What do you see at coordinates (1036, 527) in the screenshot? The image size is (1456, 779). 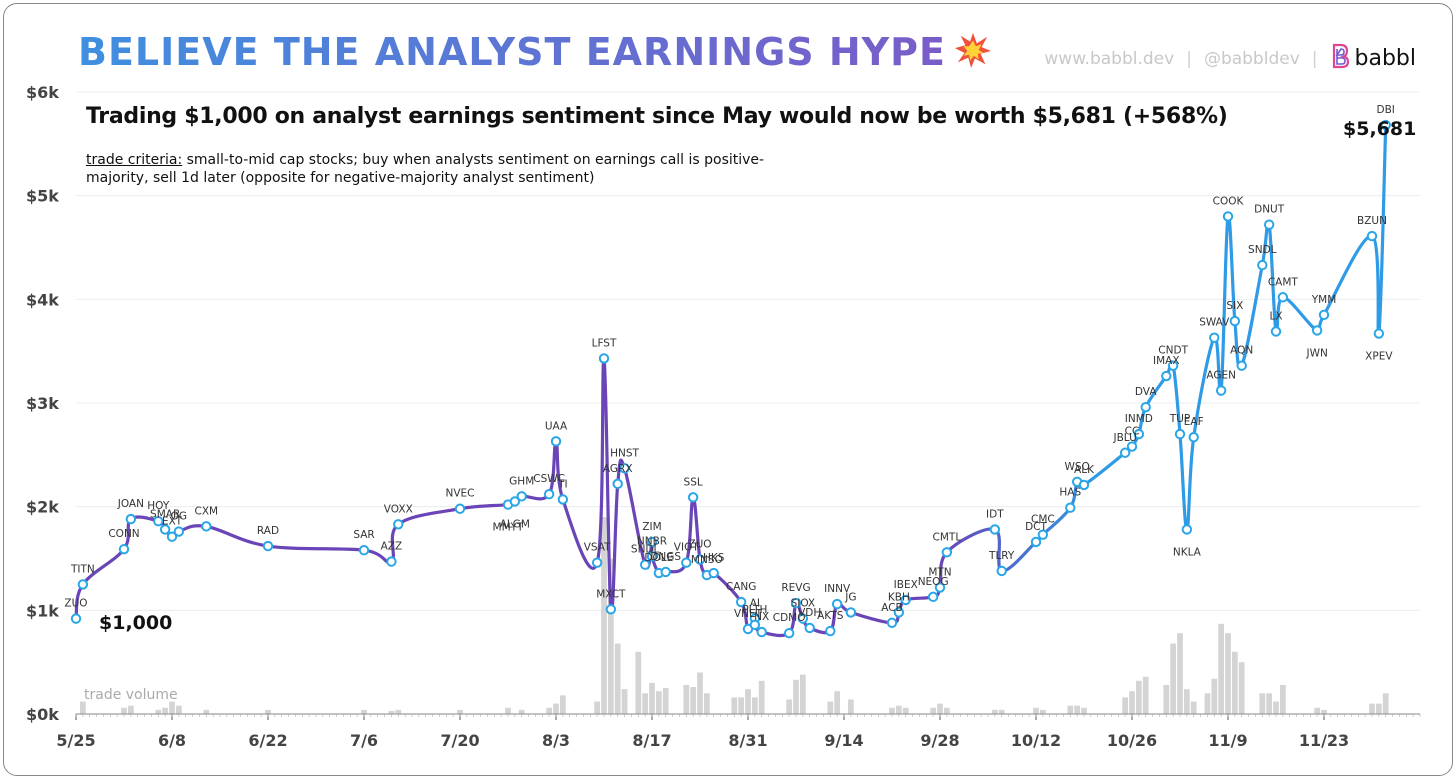 I see `ticker-label: DCT` at bounding box center [1036, 527].